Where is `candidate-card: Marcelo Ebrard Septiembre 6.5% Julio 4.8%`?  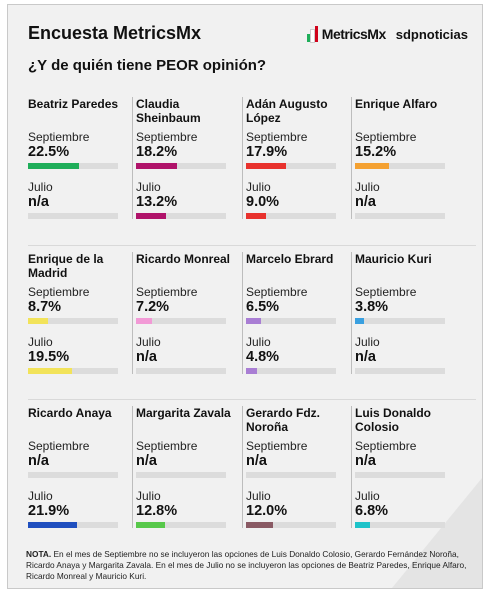
candidate-card: Marcelo Ebrard Septiembre 6.5% Julio 4.8% is located at coordinates (300, 320).